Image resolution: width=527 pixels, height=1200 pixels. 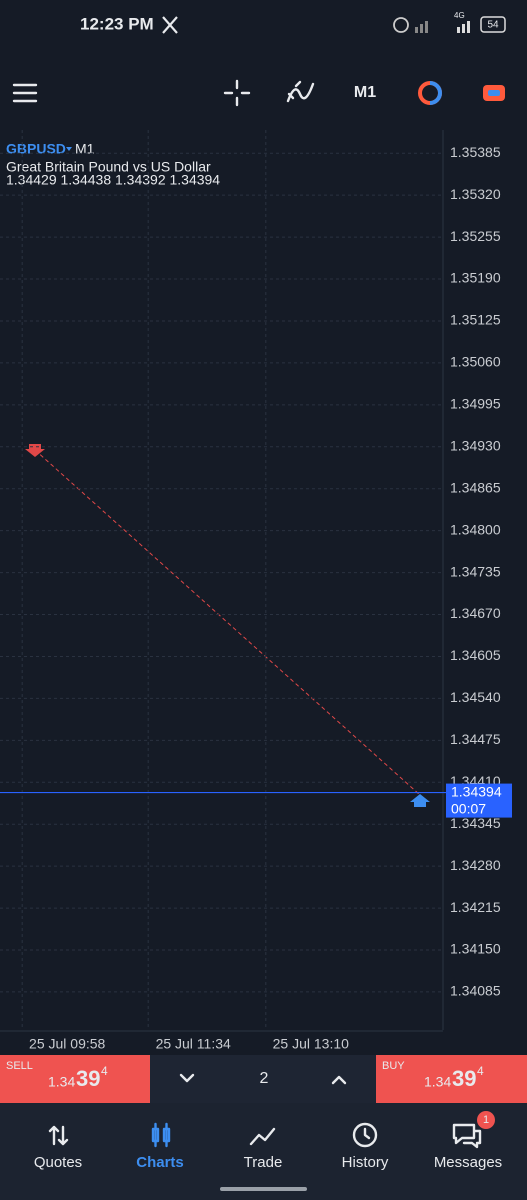 I want to click on sell-label: SELL, so click(x=19, y=1066).